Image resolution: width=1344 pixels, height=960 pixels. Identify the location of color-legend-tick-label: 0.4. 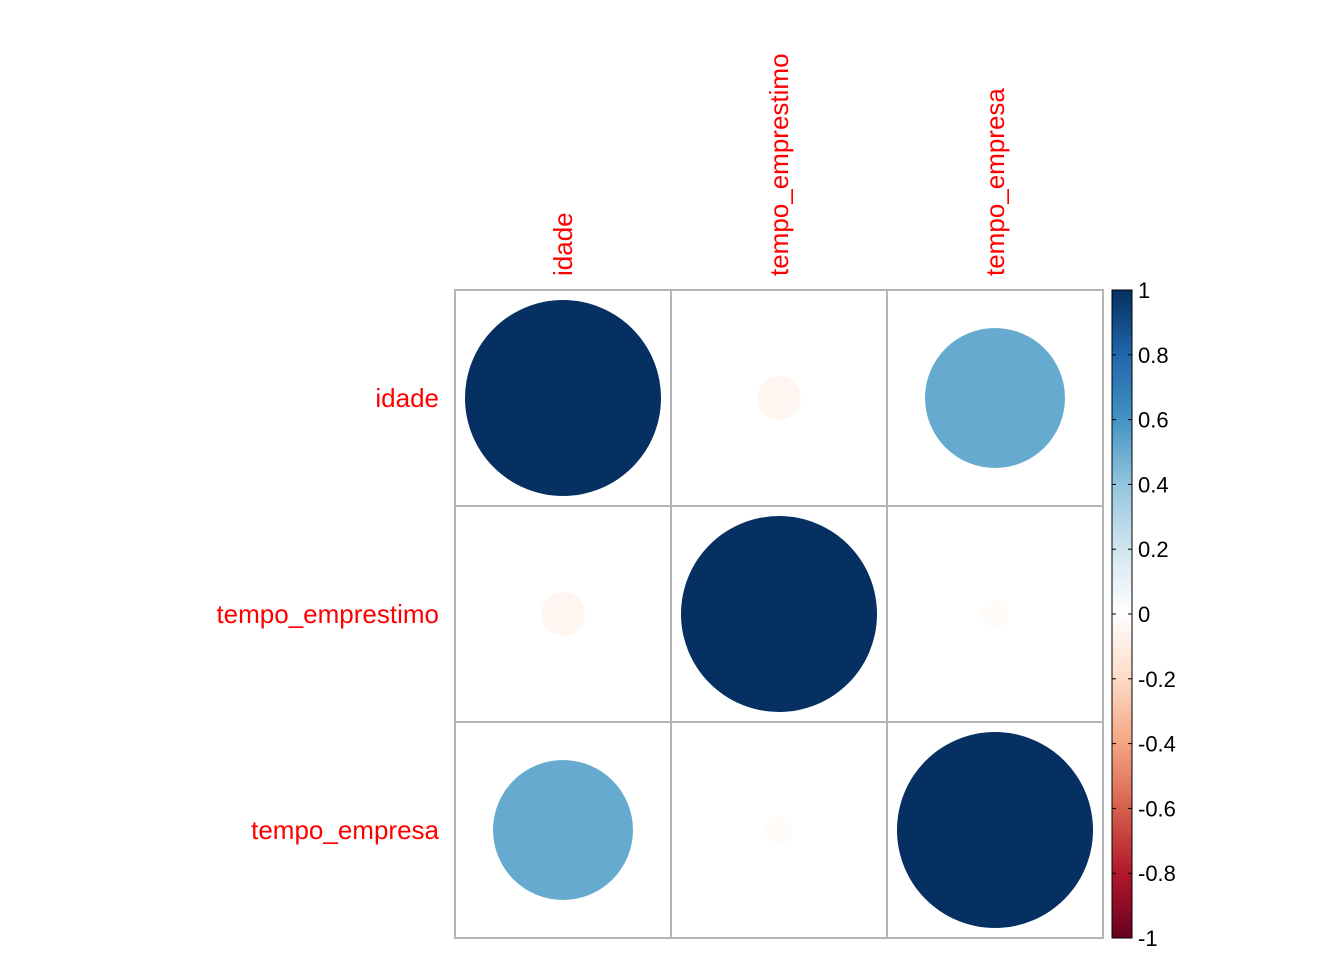
(1153, 484).